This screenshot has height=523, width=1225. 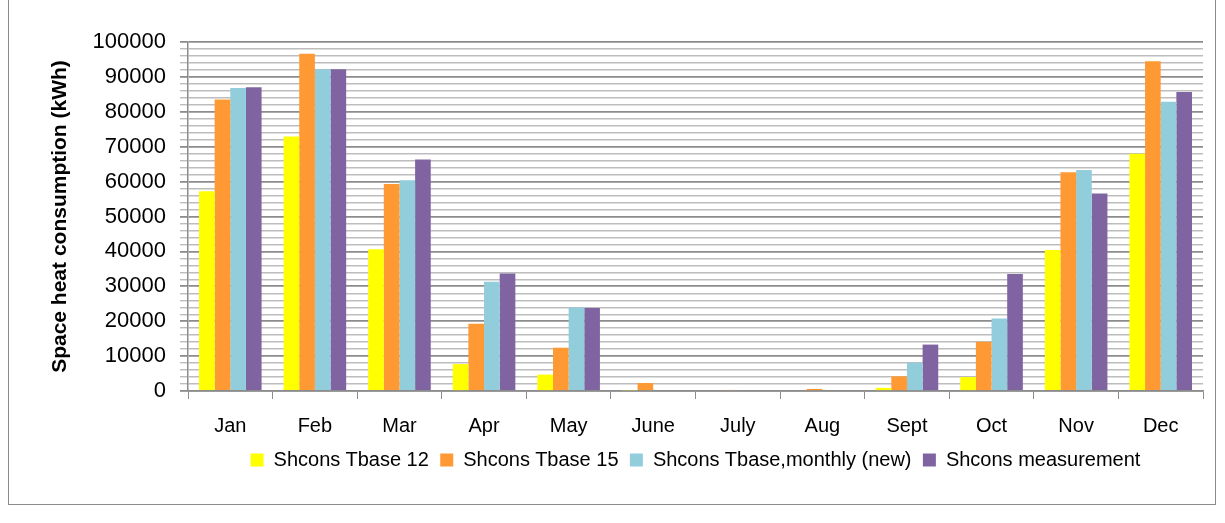 I want to click on x-tick-label: Sept, so click(x=907, y=425).